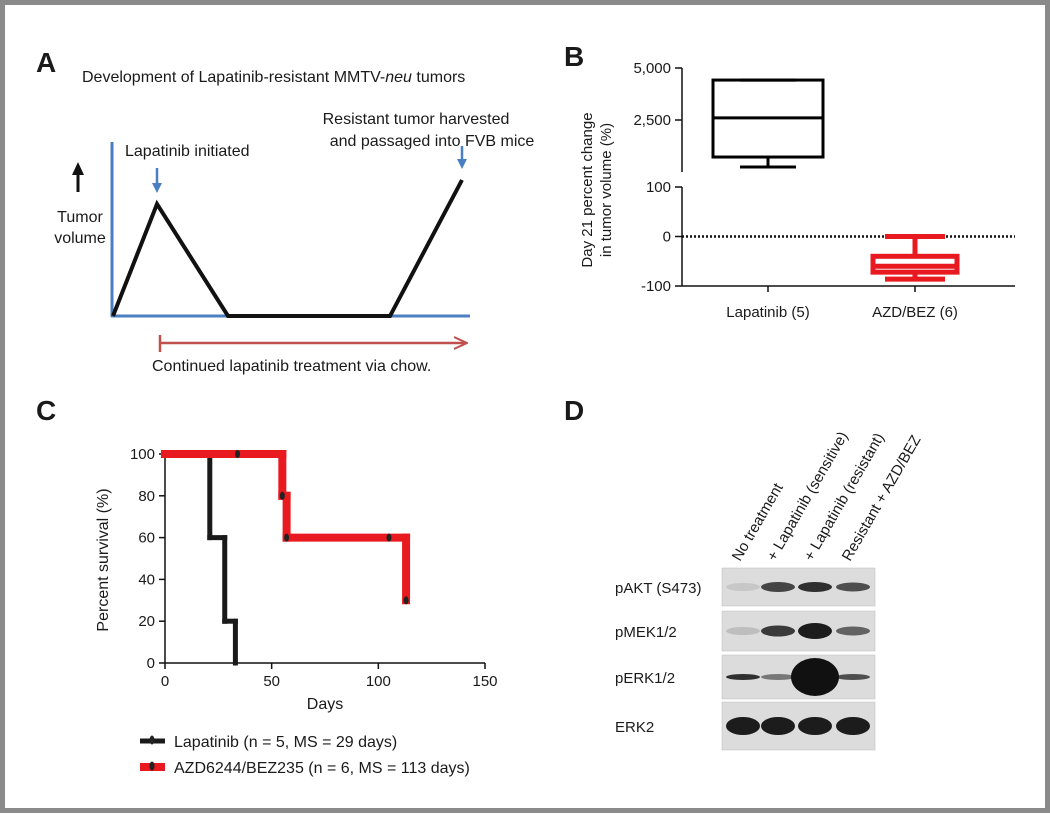 This screenshot has width=1050, height=818. Describe the element at coordinates (656, 286) in the screenshot. I see `y-tick-label: -100` at that location.